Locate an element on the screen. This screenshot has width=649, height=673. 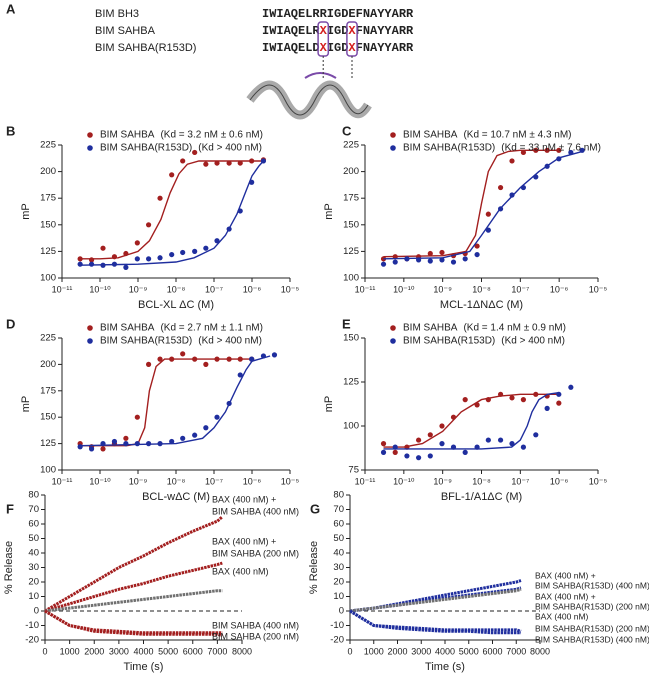
x-tick-label: 5000 is located at coordinates (168, 651).